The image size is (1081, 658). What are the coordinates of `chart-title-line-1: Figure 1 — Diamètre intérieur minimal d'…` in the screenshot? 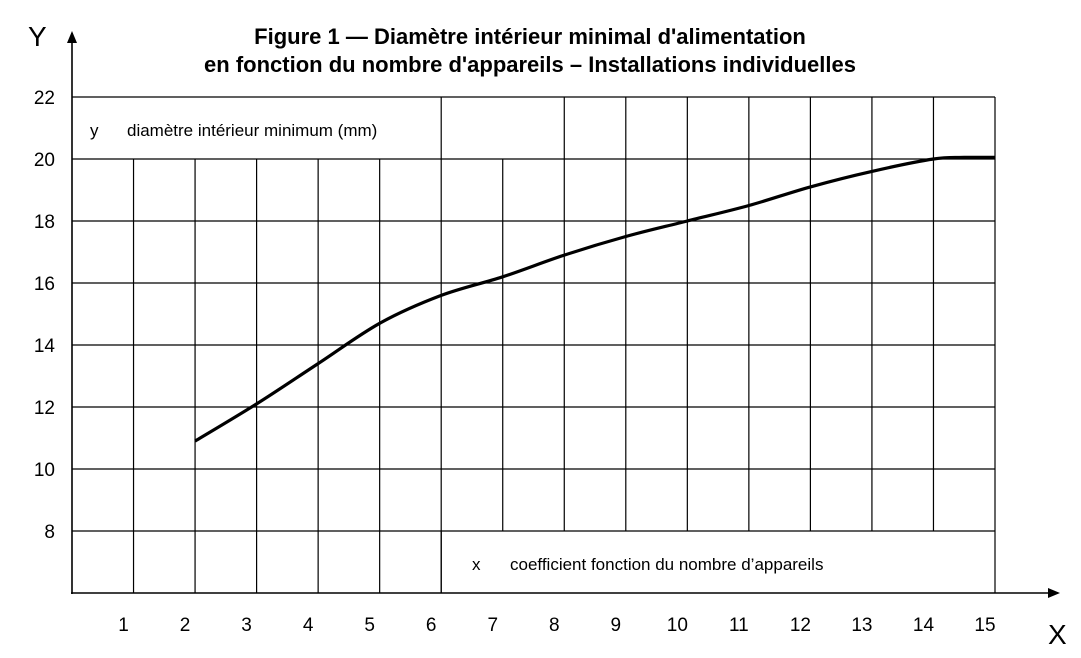 It's located at (530, 36).